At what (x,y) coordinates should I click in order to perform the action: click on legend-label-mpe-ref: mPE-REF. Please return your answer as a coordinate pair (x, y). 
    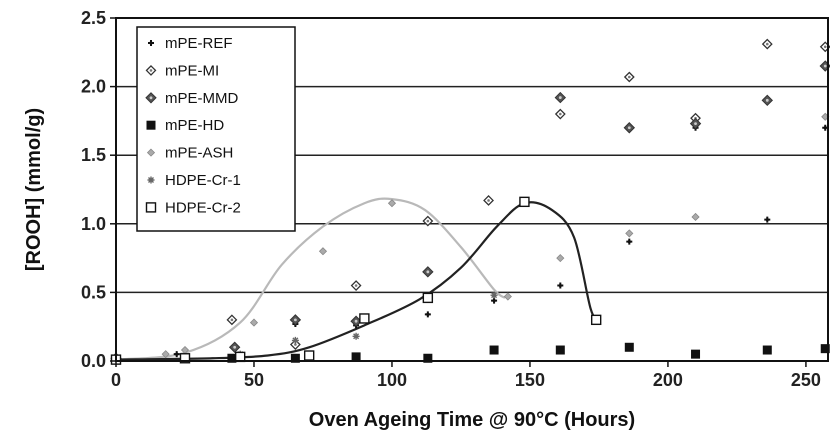
    Looking at the image, I should click on (199, 43).